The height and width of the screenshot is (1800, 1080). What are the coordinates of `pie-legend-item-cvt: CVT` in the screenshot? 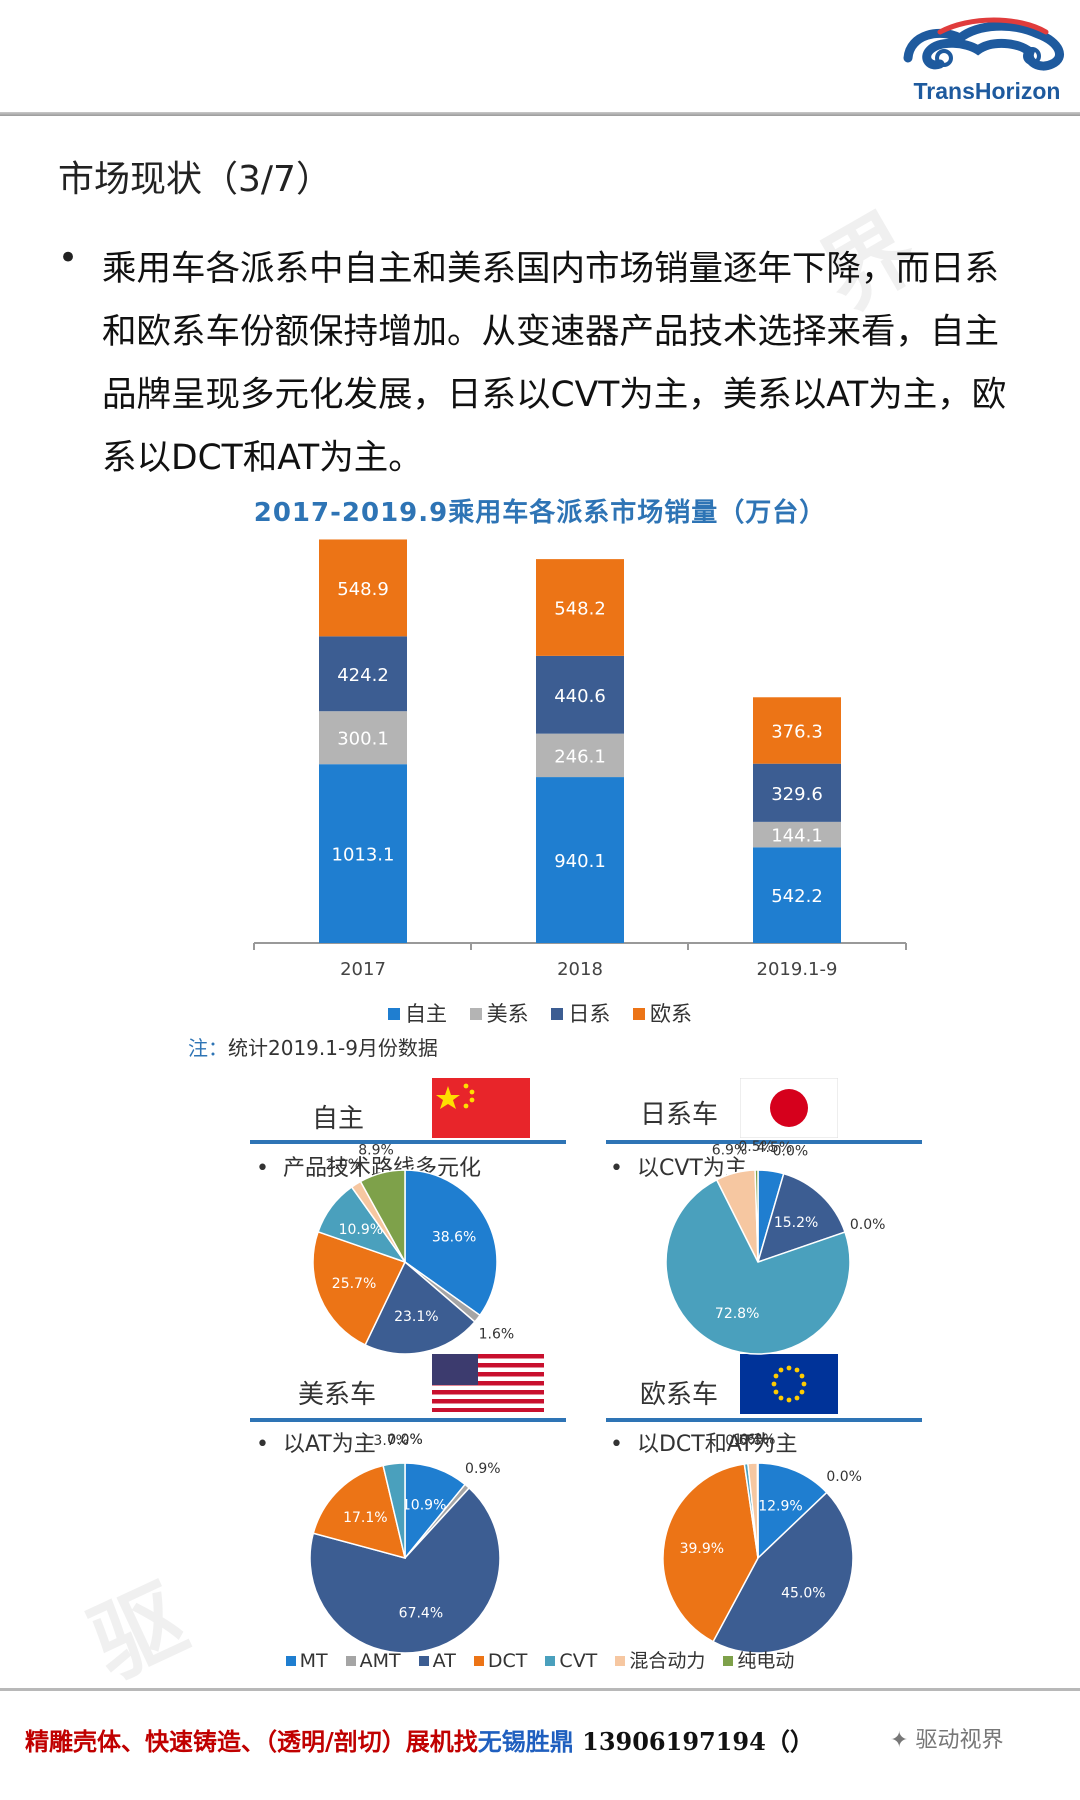 It's located at (571, 1661).